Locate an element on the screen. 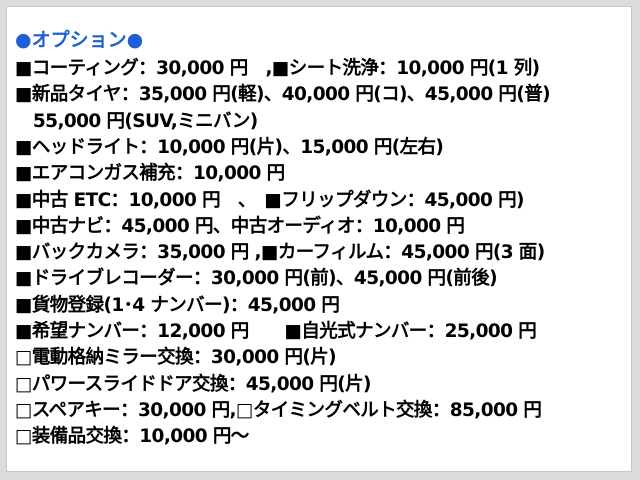 The width and height of the screenshot is (640, 480). option-line: □装備品交換：10,000 円～ is located at coordinates (132, 437).